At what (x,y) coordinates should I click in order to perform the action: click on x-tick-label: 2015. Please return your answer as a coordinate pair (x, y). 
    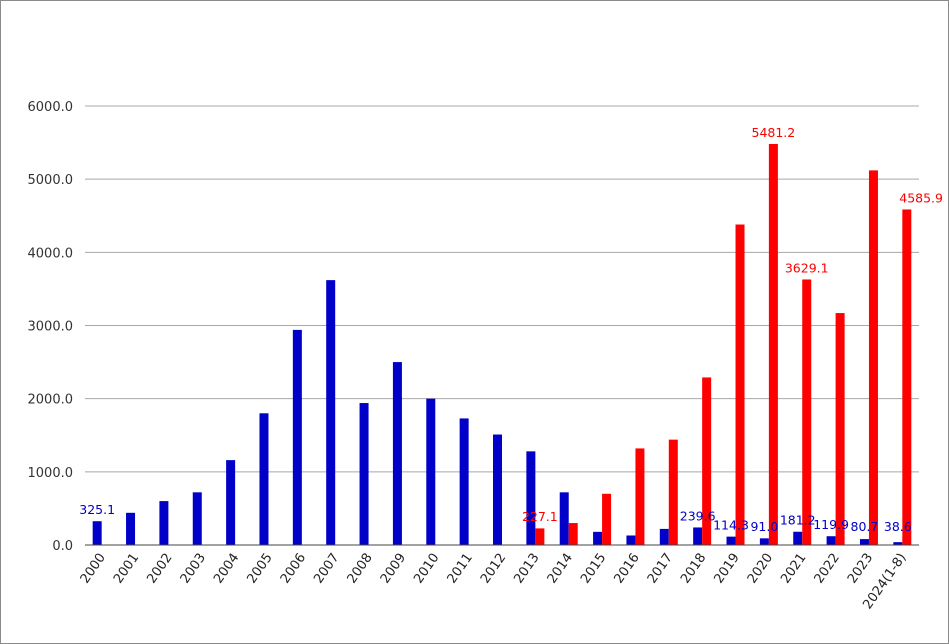
    Looking at the image, I should click on (593, 569).